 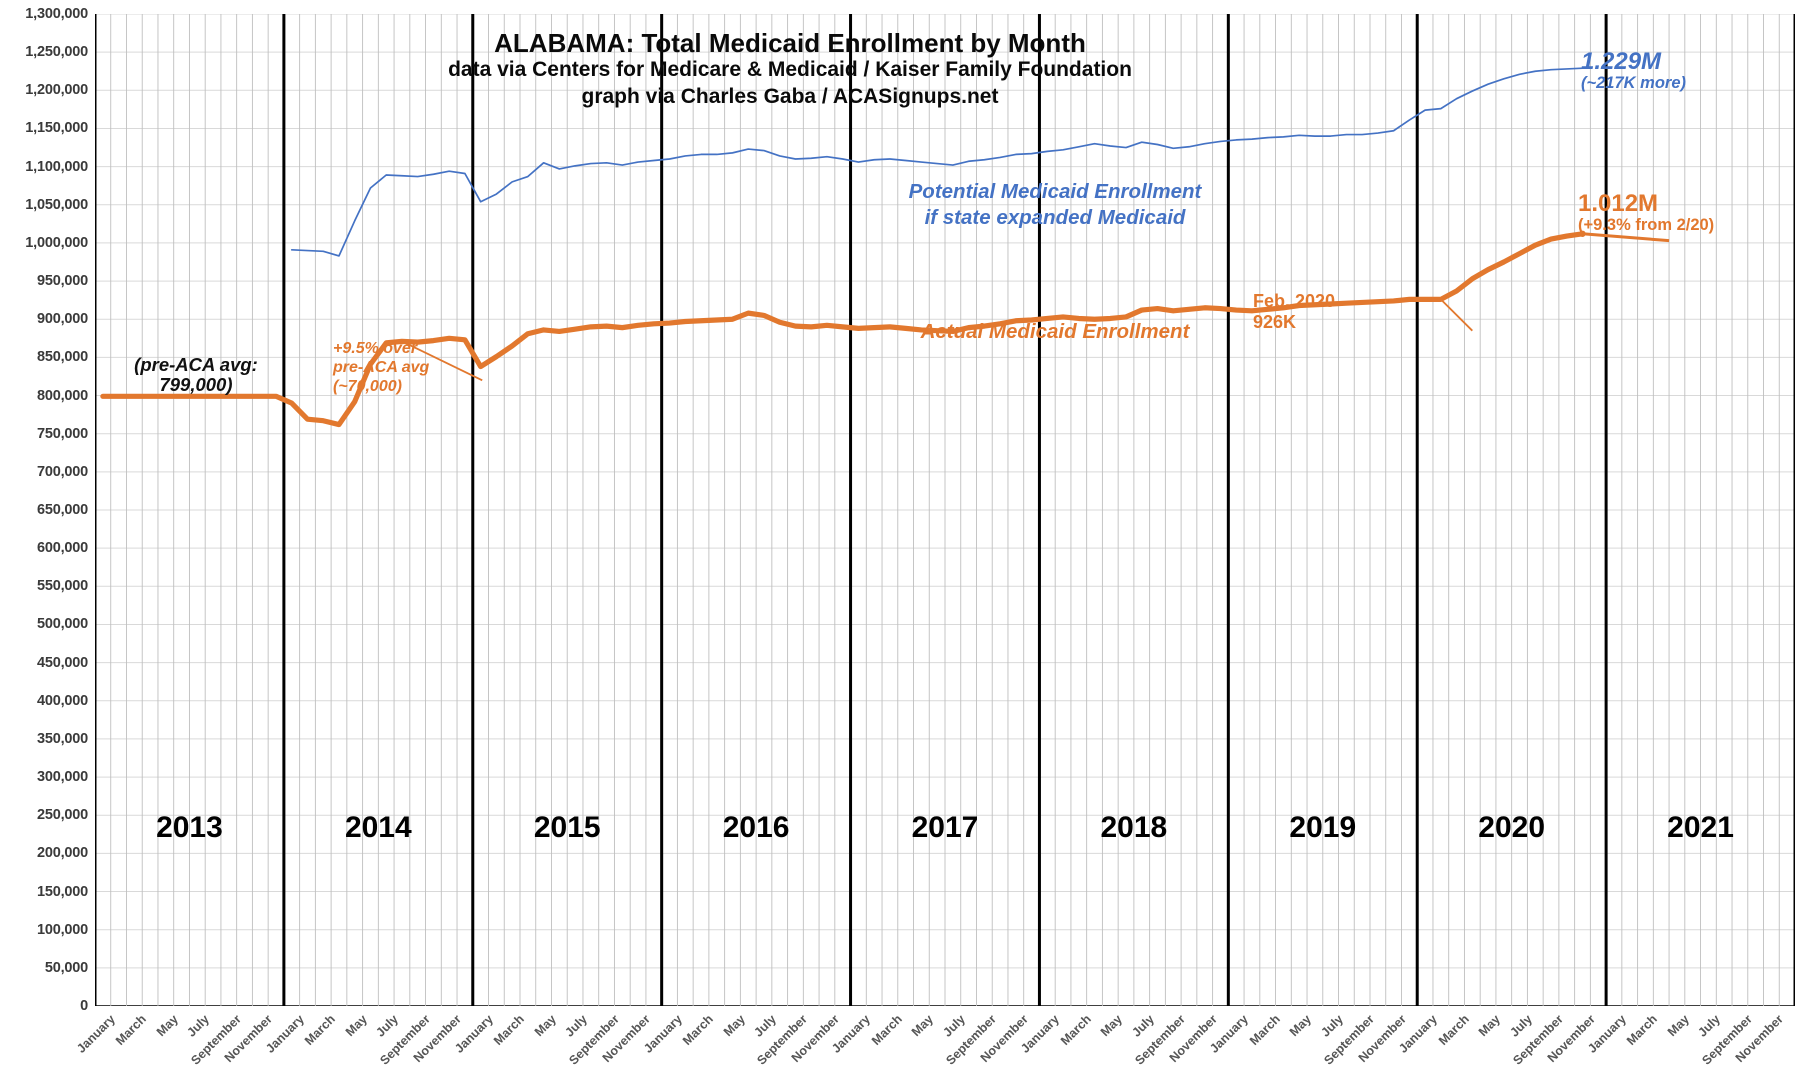 What do you see at coordinates (62, 891) in the screenshot?
I see `y-axis-tick-label: 150,000` at bounding box center [62, 891].